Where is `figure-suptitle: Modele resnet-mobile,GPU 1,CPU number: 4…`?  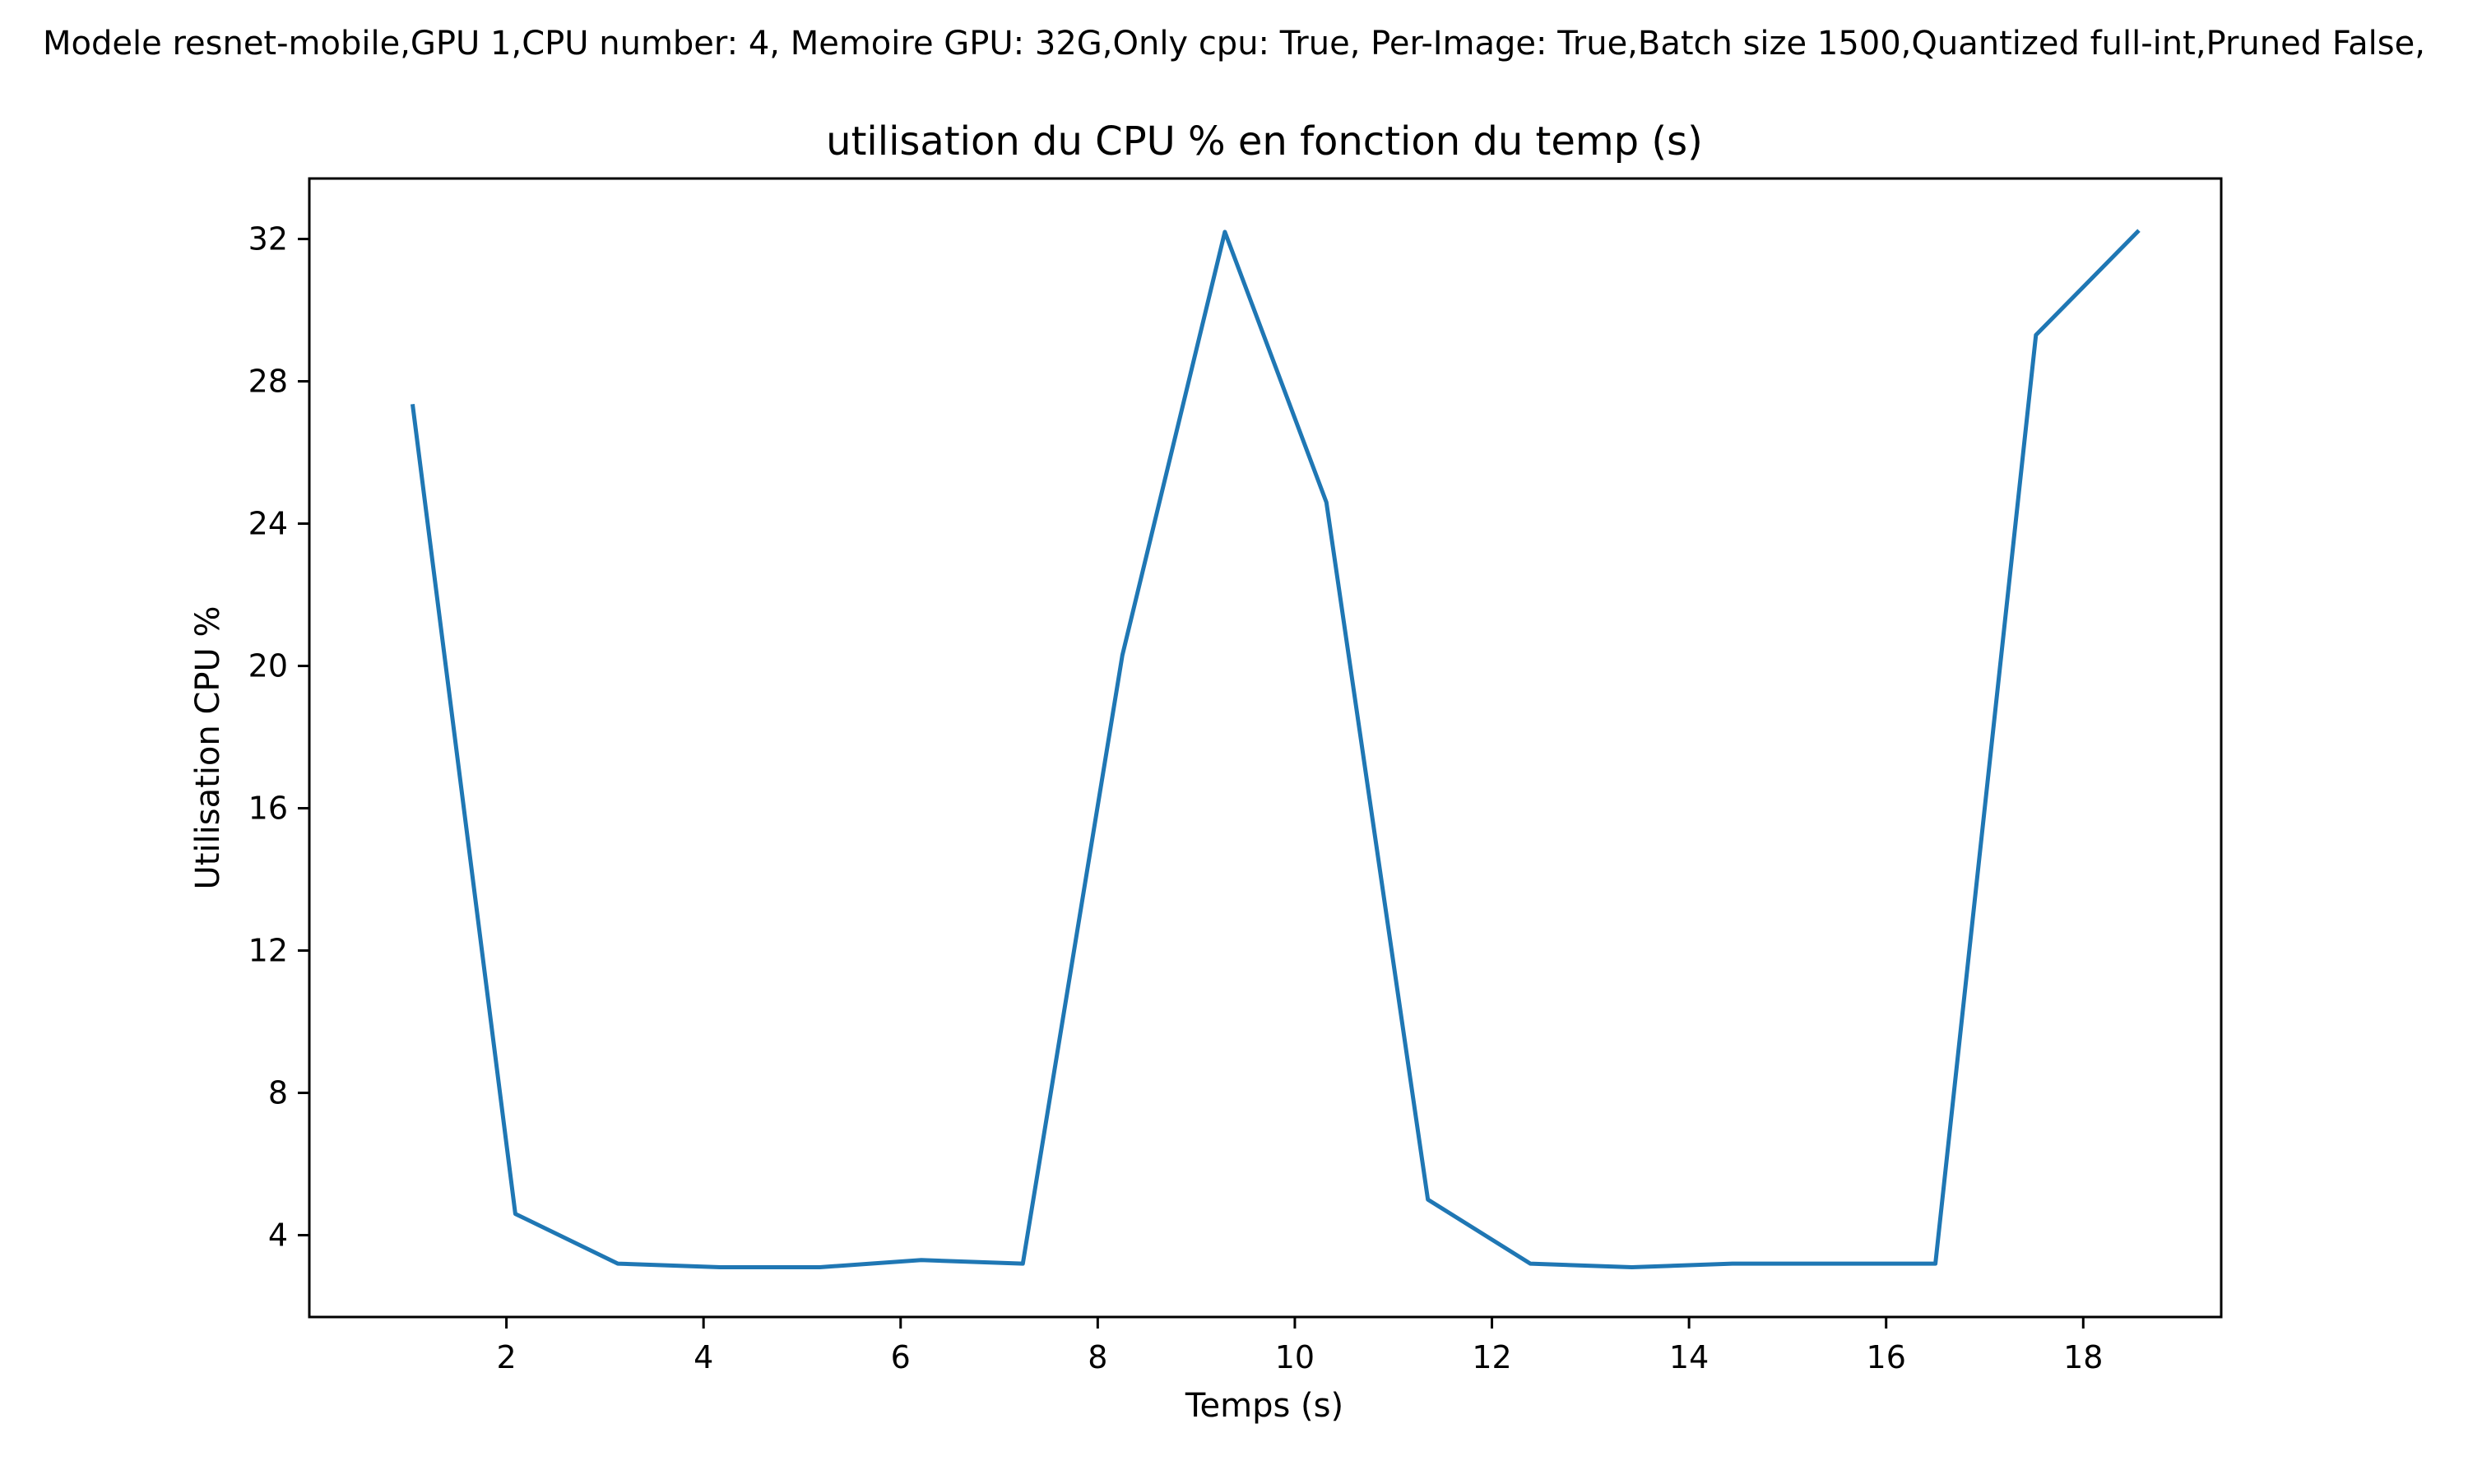 figure-suptitle: Modele resnet-mobile,GPU 1,CPU number: 4… is located at coordinates (1234, 44).